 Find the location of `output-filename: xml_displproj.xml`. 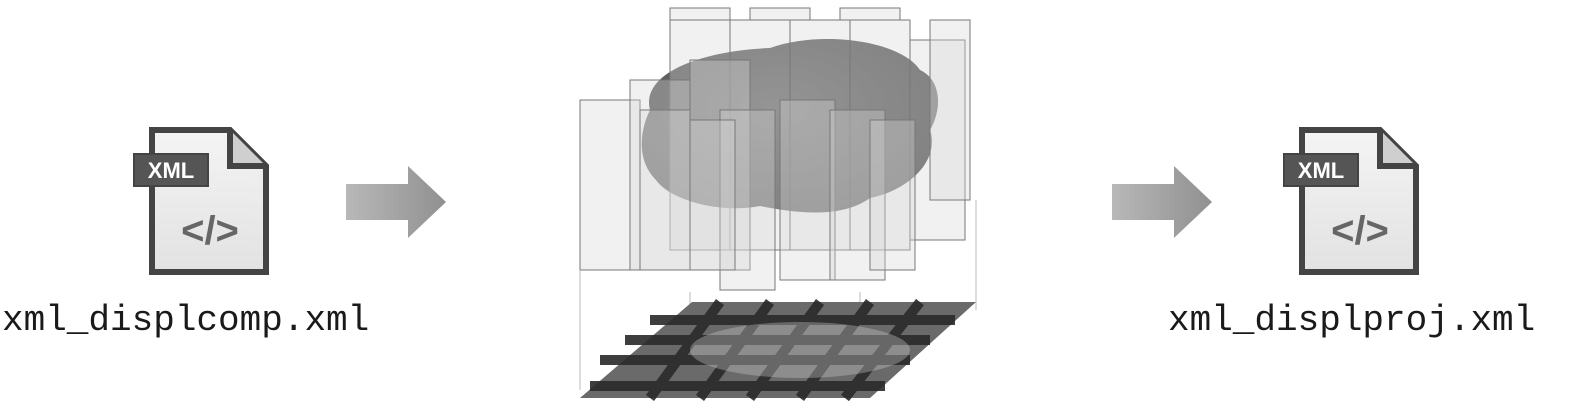

output-filename: xml_displproj.xml is located at coordinates (1352, 320).